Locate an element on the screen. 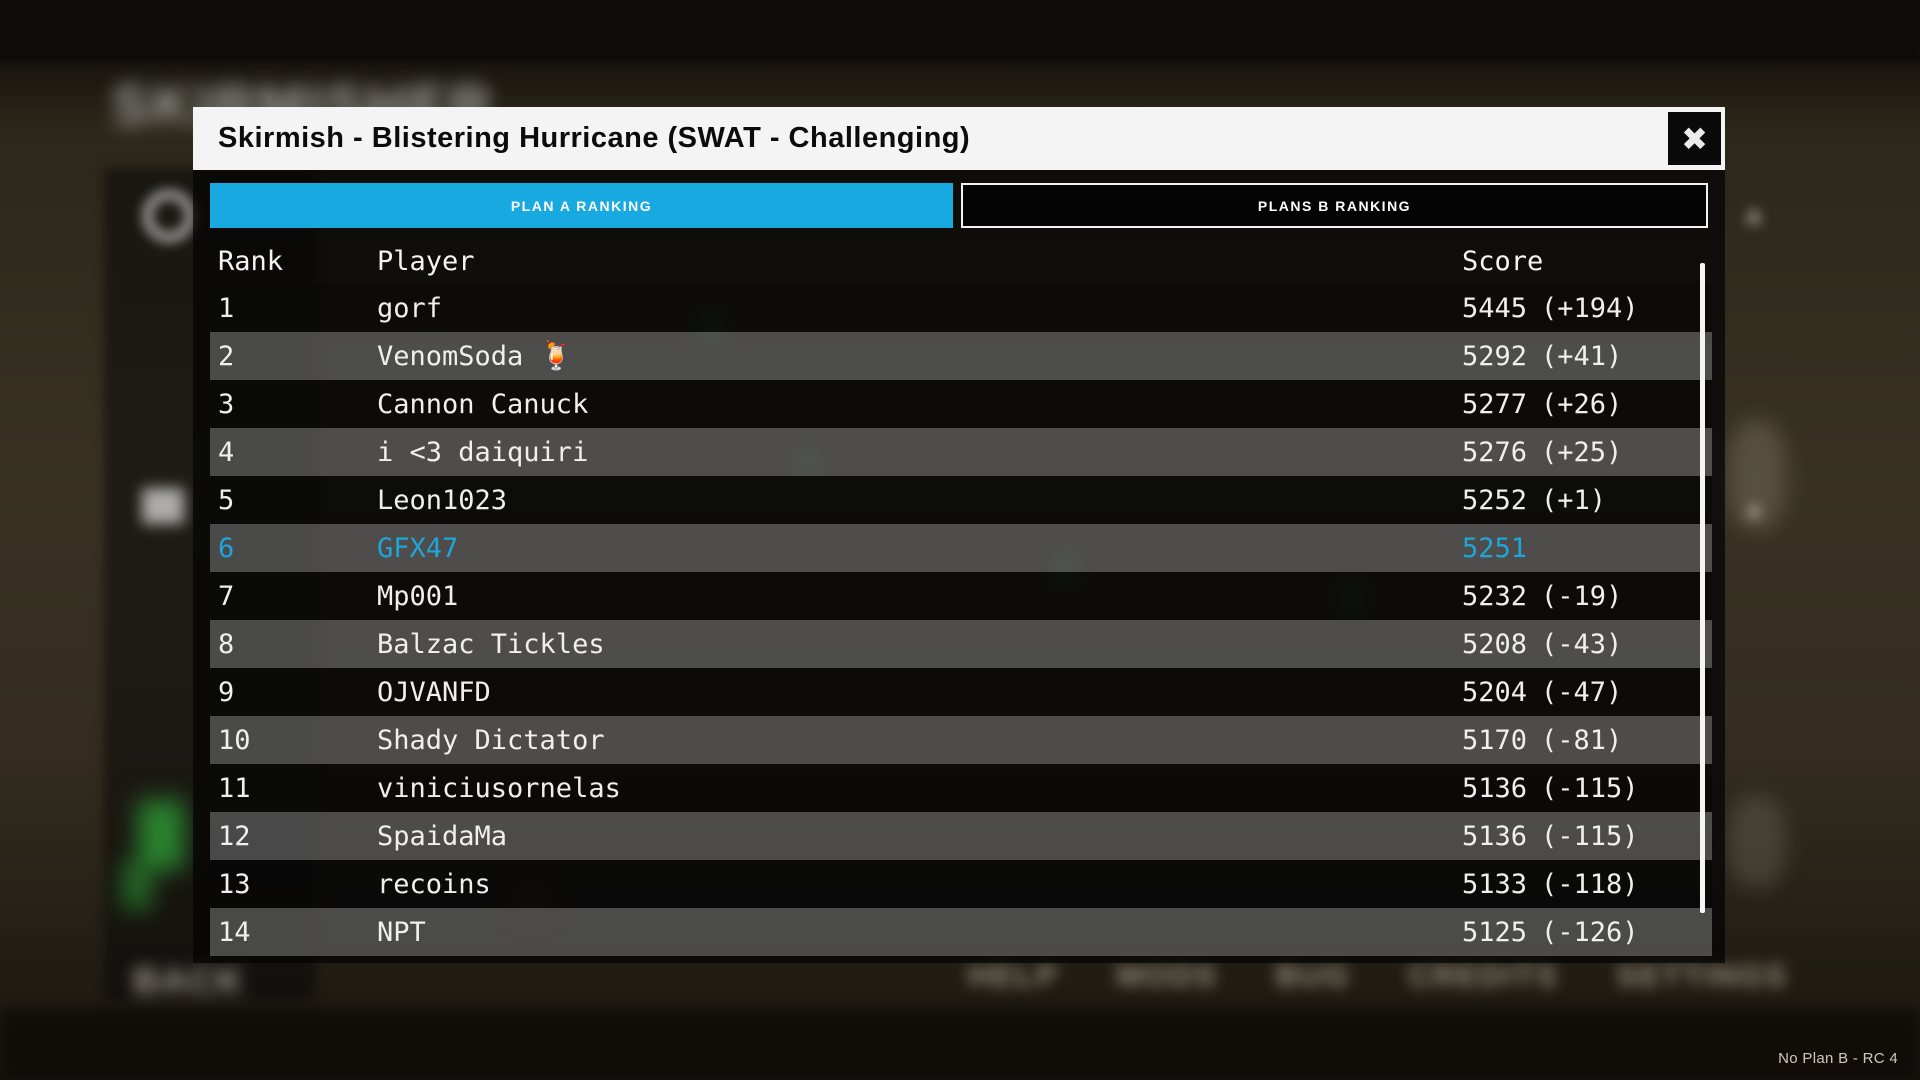 This screenshot has width=1920, height=1080. column-header-score: Score is located at coordinates (1503, 261).